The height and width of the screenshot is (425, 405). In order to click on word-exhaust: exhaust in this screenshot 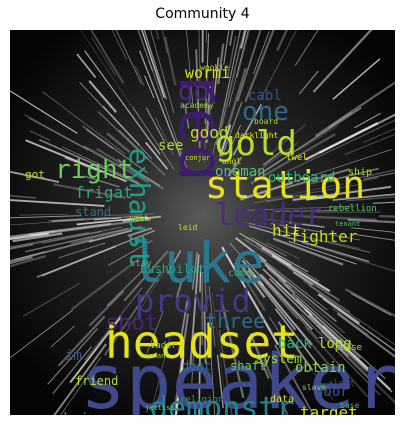, I will do `click(139, 207)`.